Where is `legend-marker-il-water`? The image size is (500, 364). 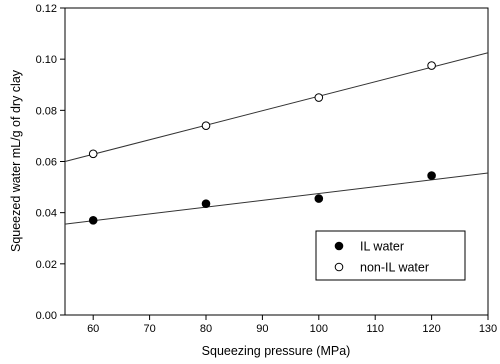 legend-marker-il-water is located at coordinates (339, 246).